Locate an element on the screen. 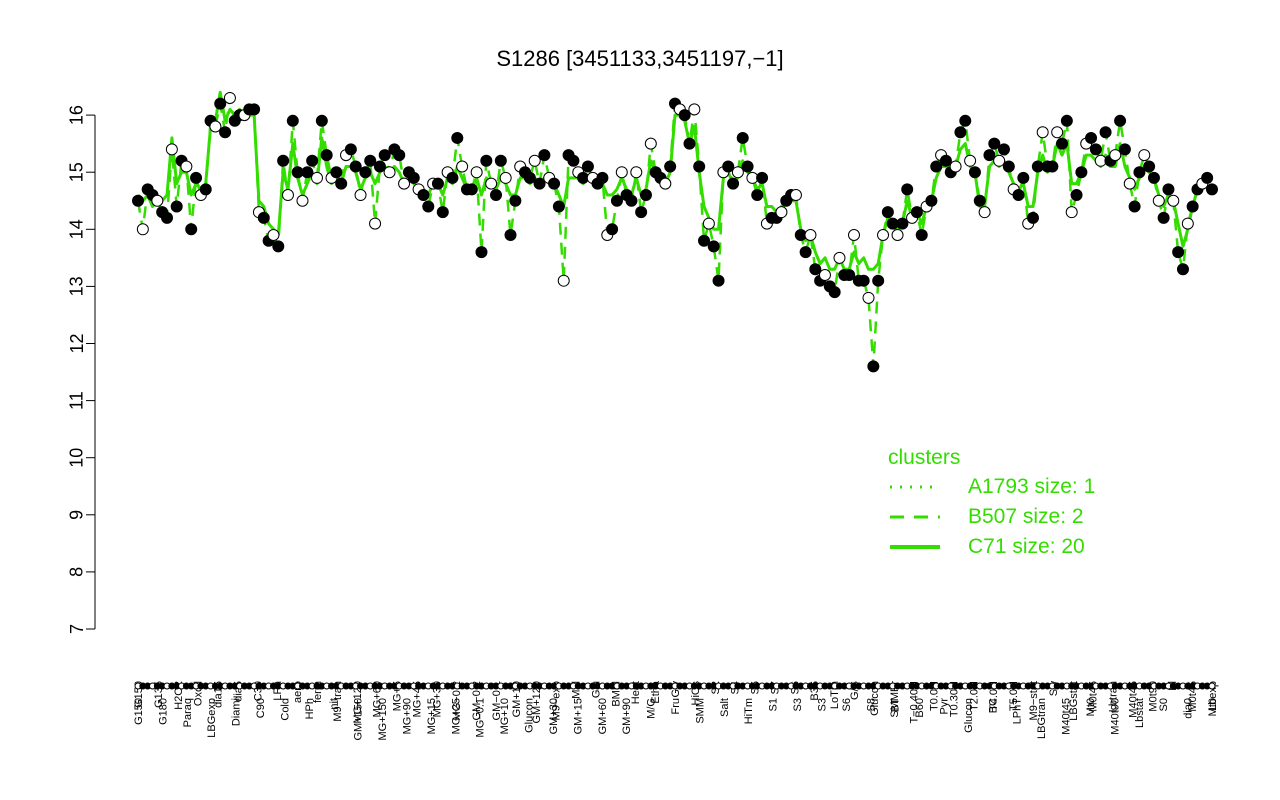 The image size is (1280, 800). x-tick-label-bottom: BC is located at coordinates (993, 705).